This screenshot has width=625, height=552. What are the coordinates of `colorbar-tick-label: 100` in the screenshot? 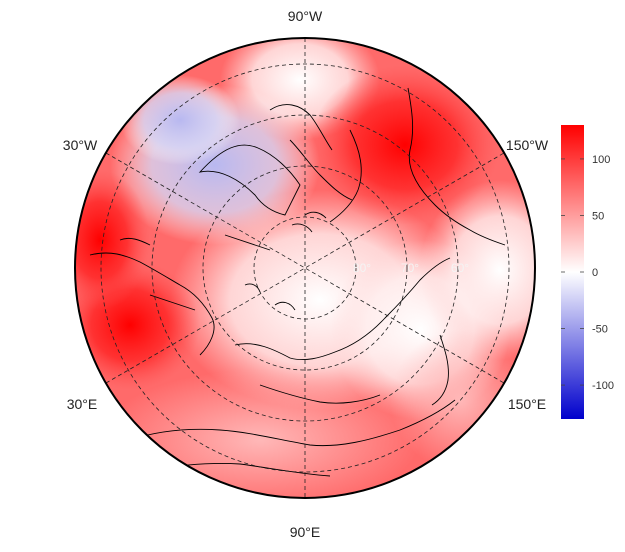 It's located at (601, 160).